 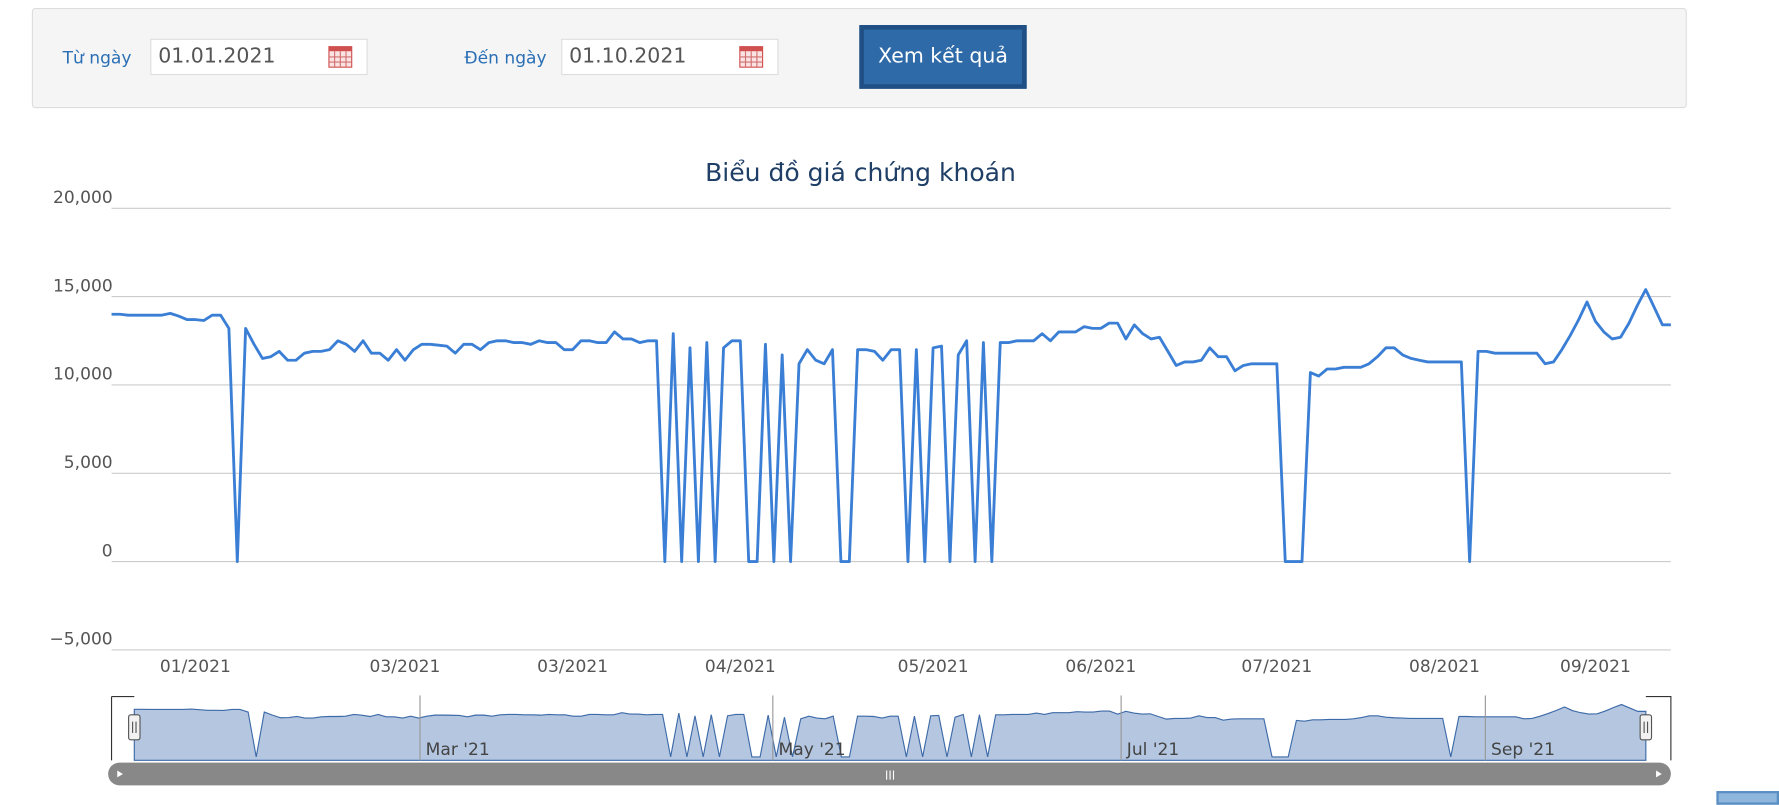 I want to click on navigator, so click(x=890, y=741).